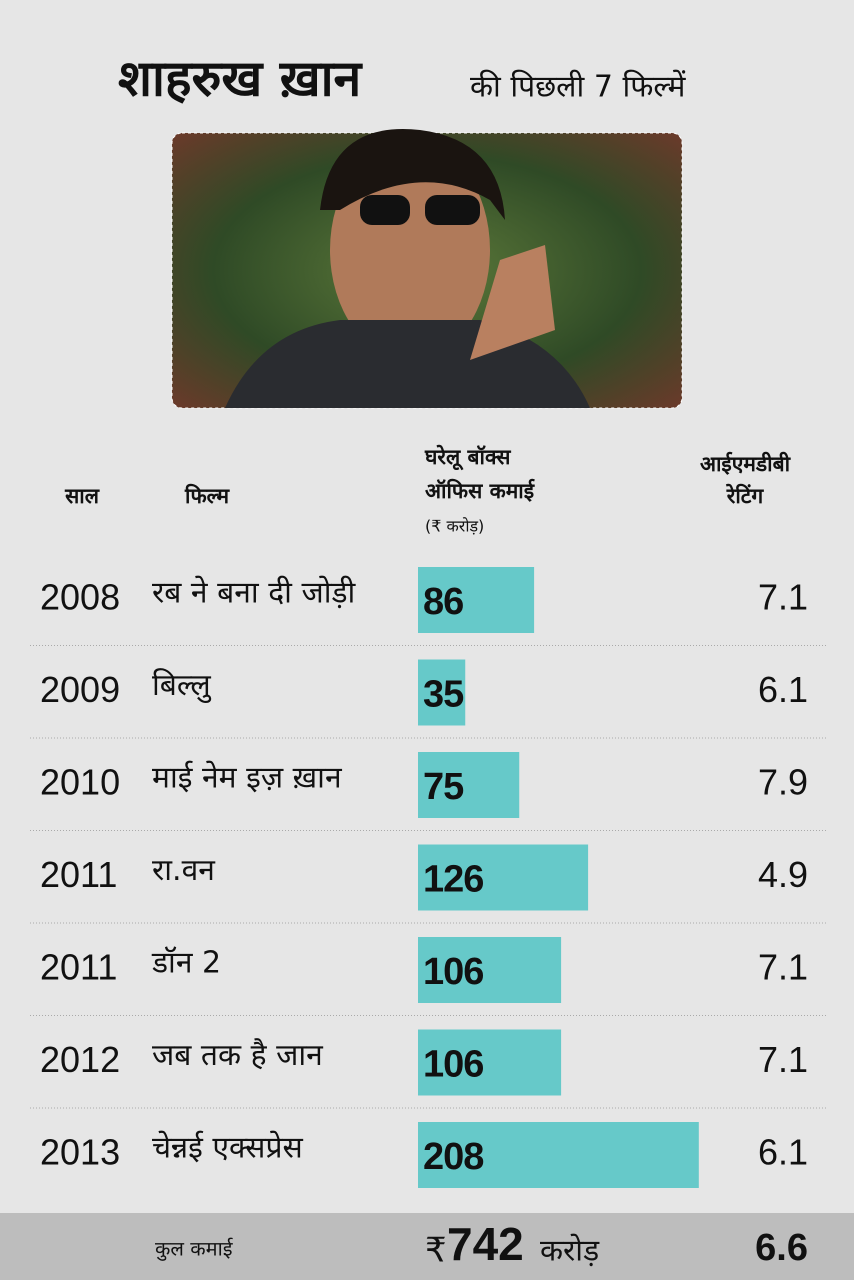 The width and height of the screenshot is (854, 1280). I want to click on total-value: 742, so click(485, 1244).